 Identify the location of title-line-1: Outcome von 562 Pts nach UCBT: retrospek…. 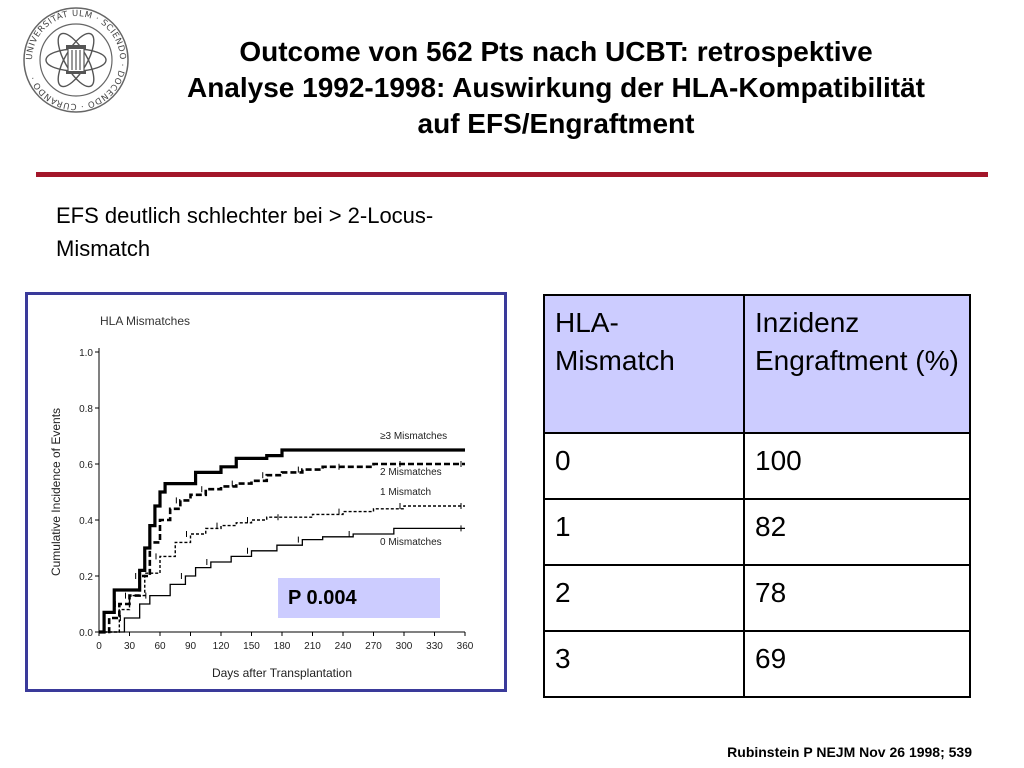
(556, 51).